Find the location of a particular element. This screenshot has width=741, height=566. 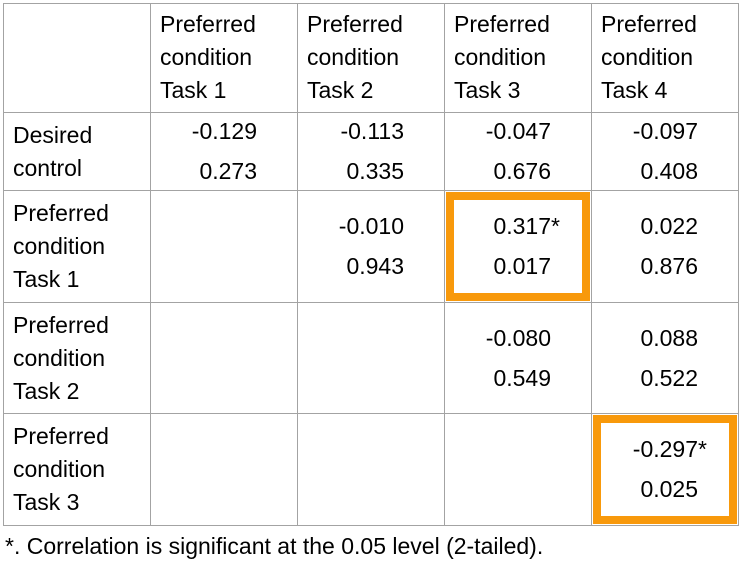

row-header: Desired control is located at coordinates (77, 151).